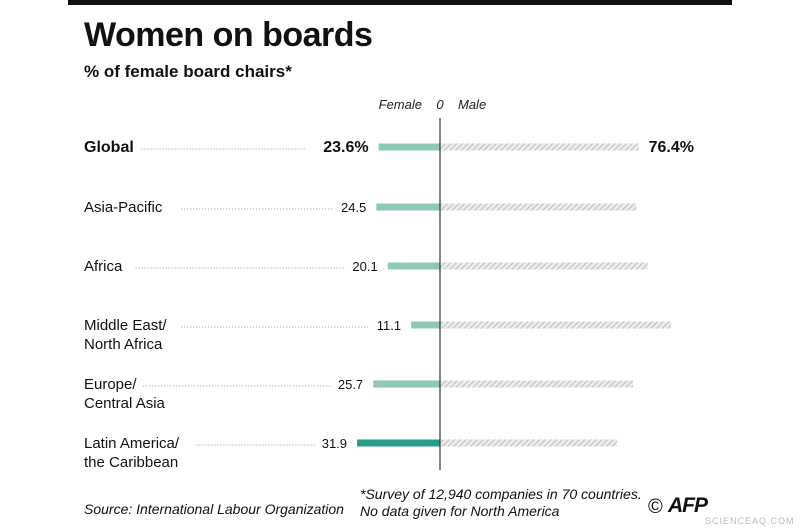 Image resolution: width=800 pixels, height=530 pixels. Describe the element at coordinates (123, 344) in the screenshot. I see `category-label: North Africa` at that location.